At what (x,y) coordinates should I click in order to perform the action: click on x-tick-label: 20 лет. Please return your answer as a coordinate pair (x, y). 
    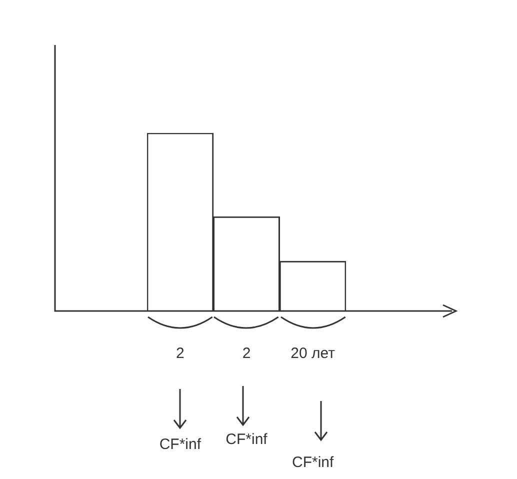
    Looking at the image, I should click on (313, 353).